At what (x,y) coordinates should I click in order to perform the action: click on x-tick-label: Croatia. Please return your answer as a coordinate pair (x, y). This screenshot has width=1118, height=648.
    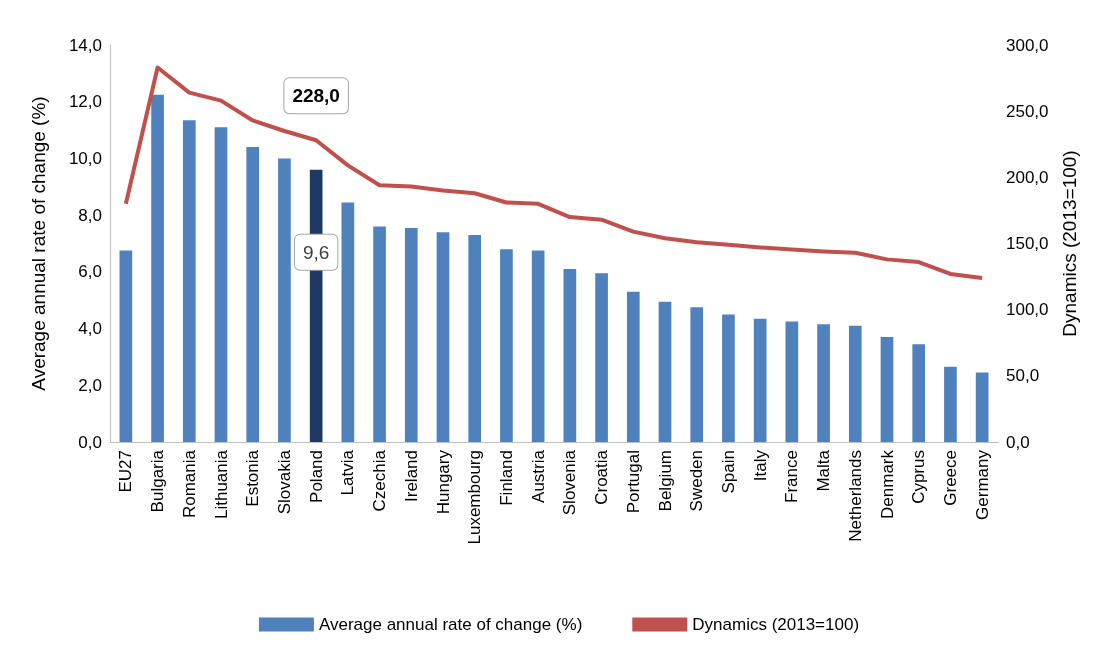
    Looking at the image, I should click on (602, 477).